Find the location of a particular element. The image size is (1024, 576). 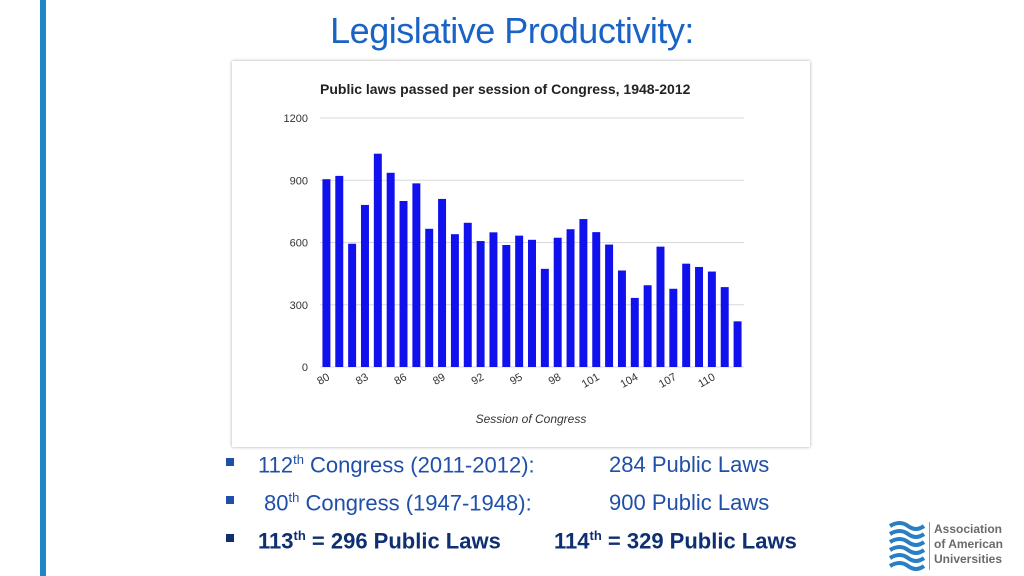

logo-text: Association of American Universities is located at coordinates (968, 544).